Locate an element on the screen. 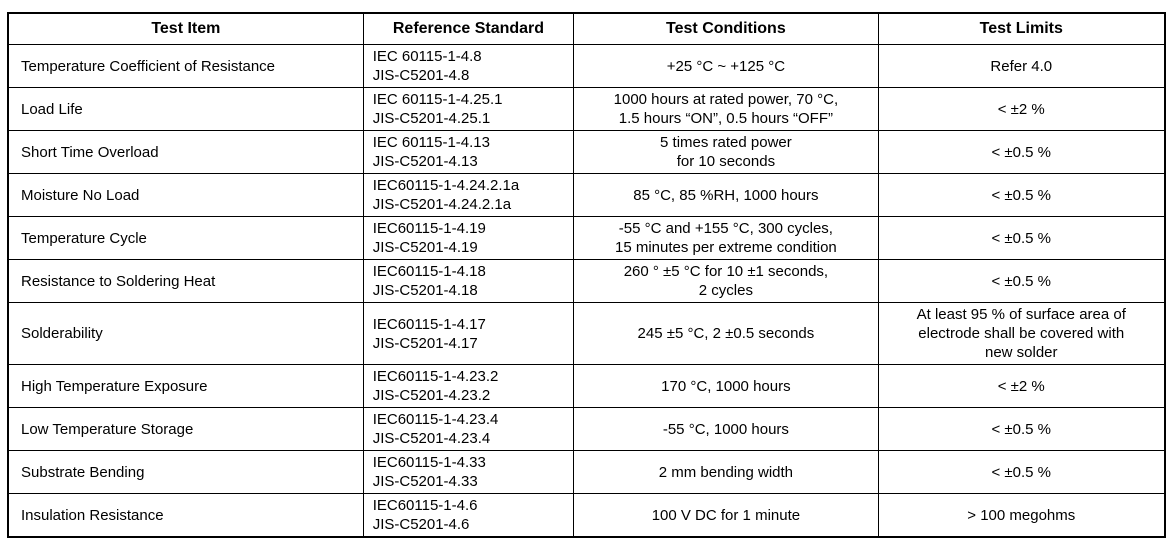 The height and width of the screenshot is (552, 1173). column-header-reference-standard: Reference Standard is located at coordinates (468, 28).